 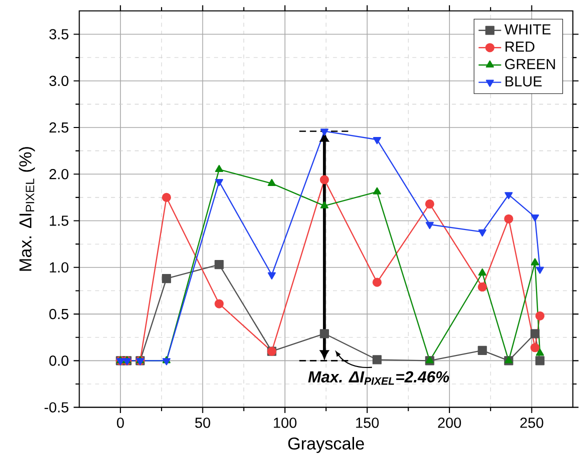 What do you see at coordinates (379, 378) in the screenshot?
I see `annotation: Max. ΔI$_{PIXEL}$=2.46%` at bounding box center [379, 378].